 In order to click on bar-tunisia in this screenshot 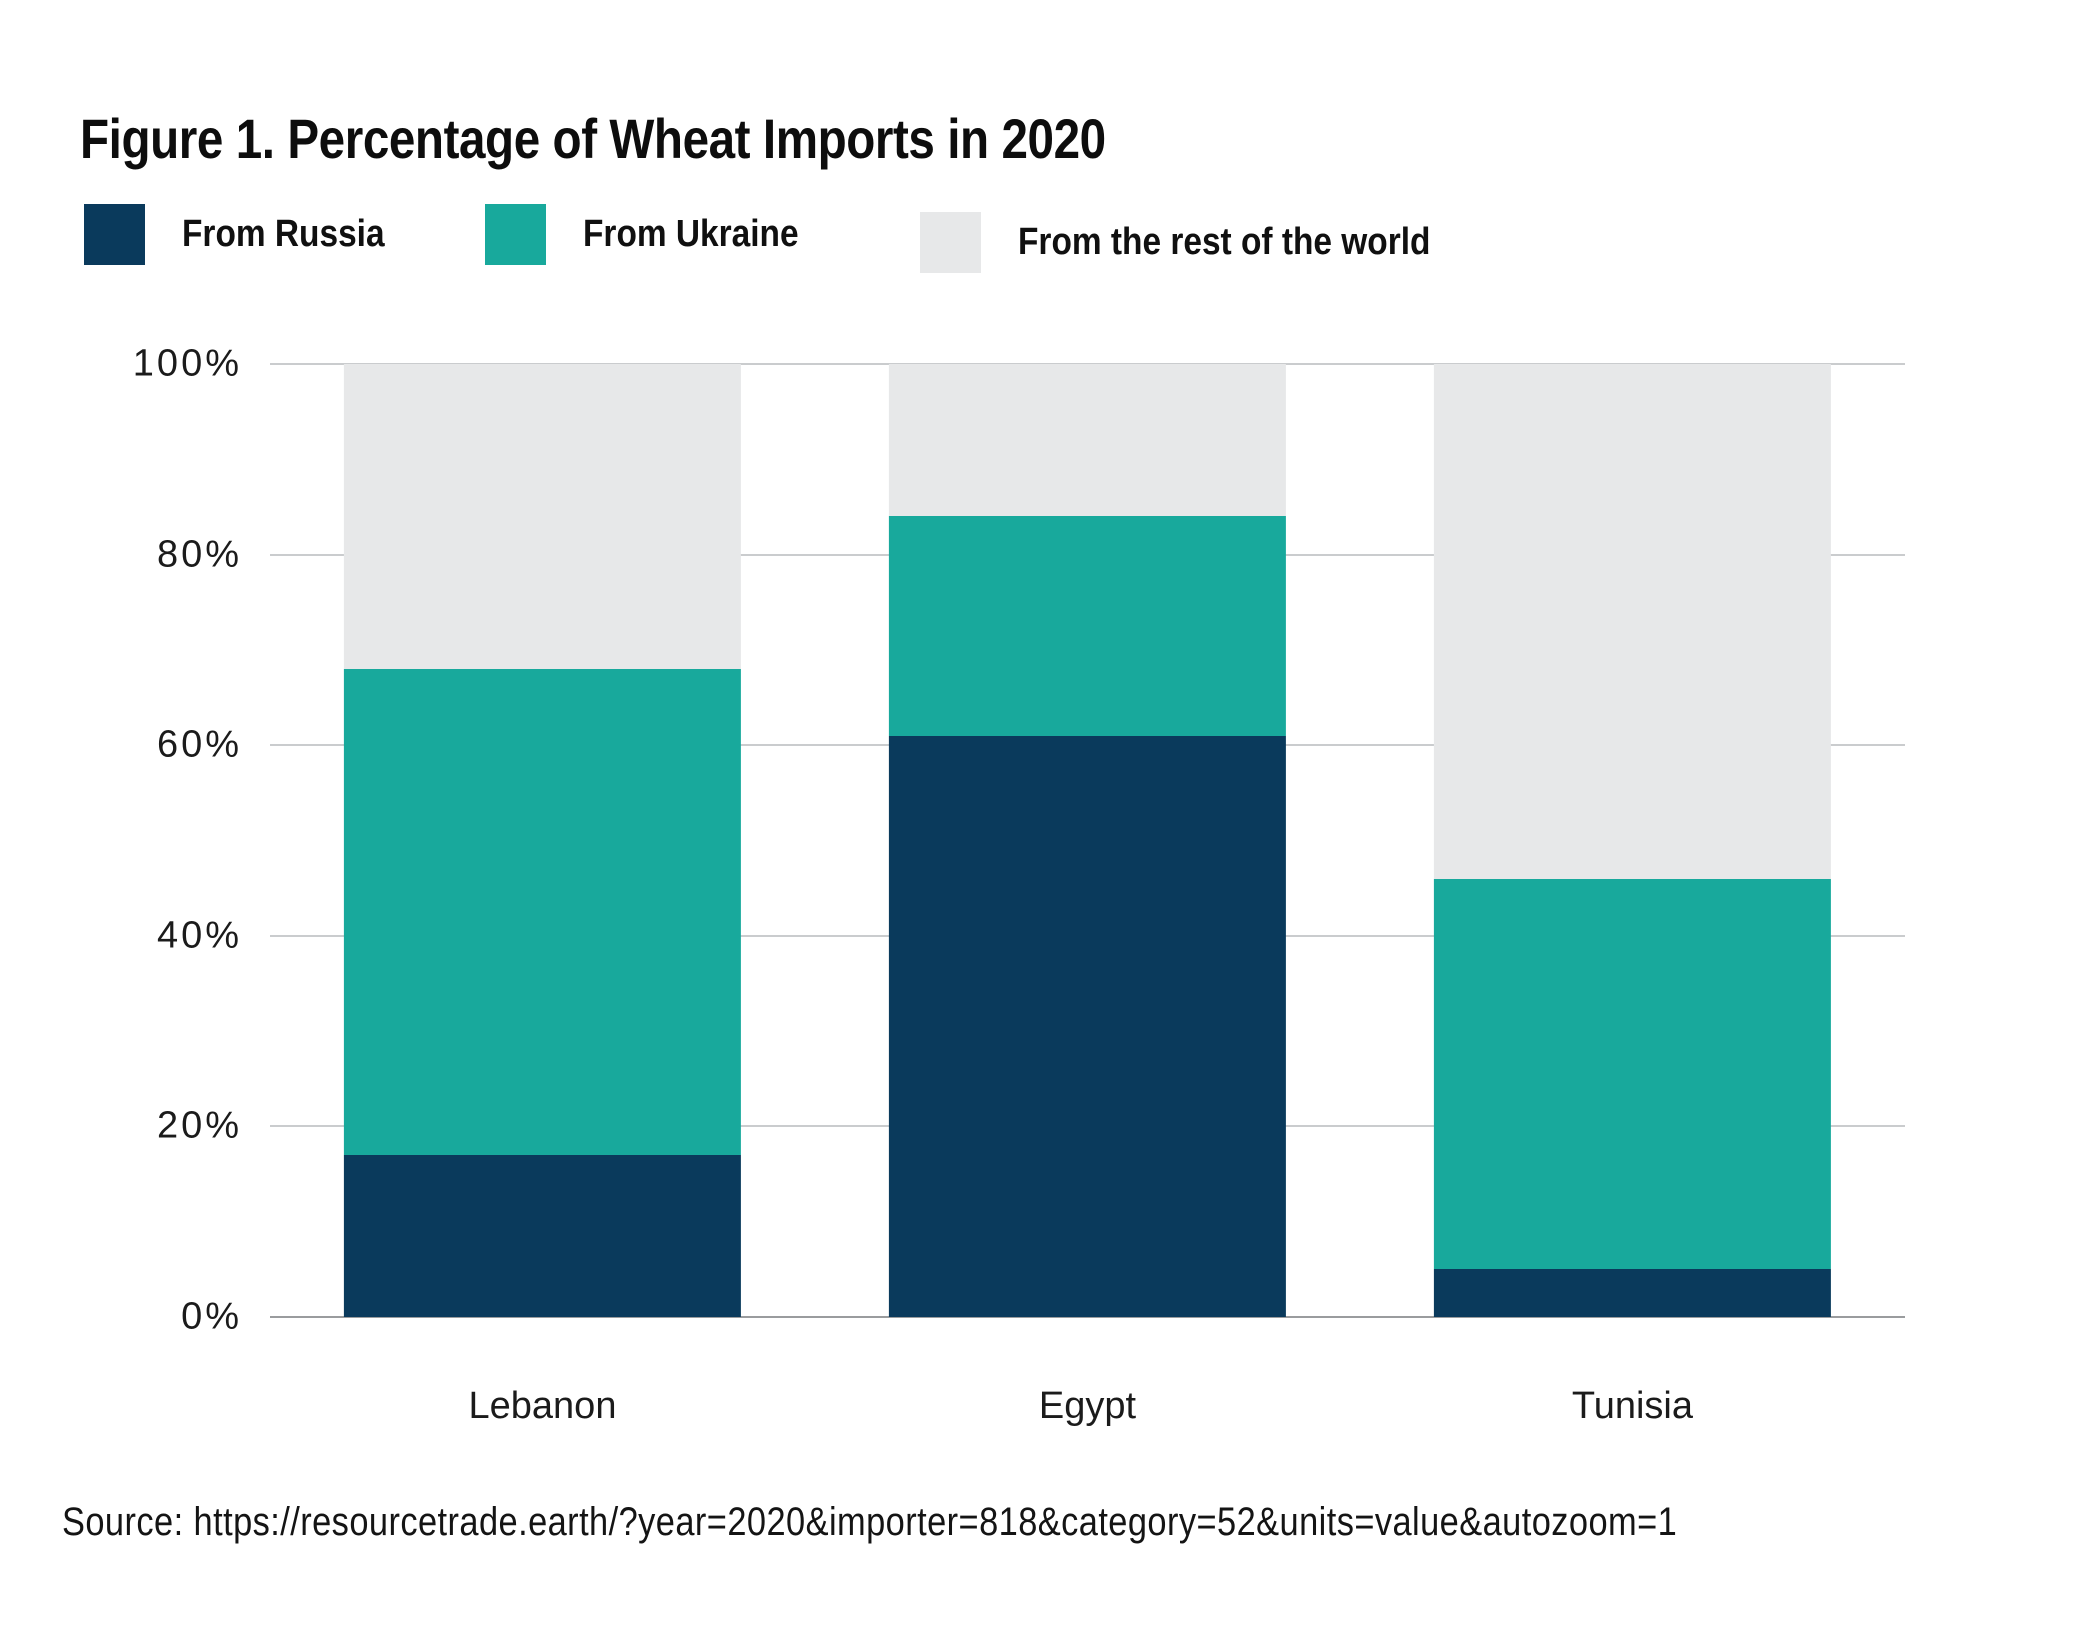, I will do `click(1632, 840)`.